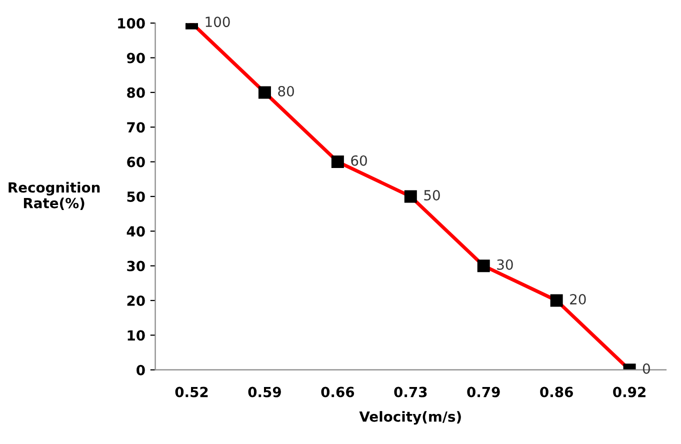  What do you see at coordinates (131, 23) in the screenshot?
I see `y-tick-label: 100` at bounding box center [131, 23].